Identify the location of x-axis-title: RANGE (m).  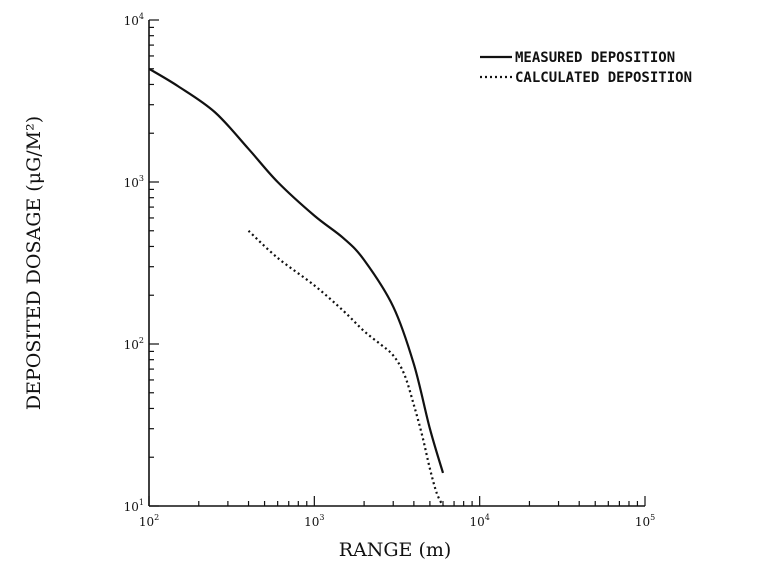
(395, 550).